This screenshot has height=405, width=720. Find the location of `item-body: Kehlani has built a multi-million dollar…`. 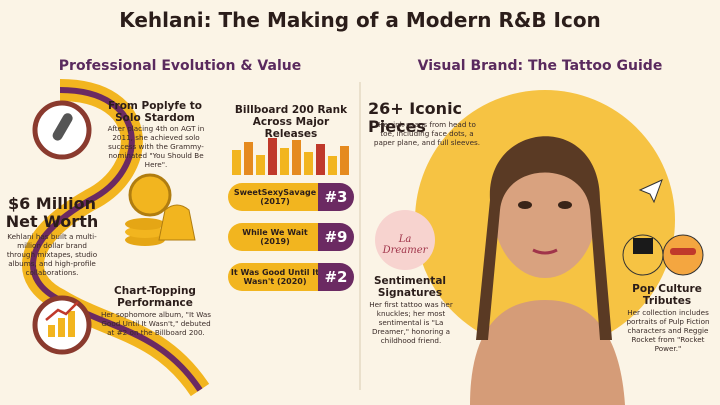

item-body: Kehlani has built a multi-million dollar… is located at coordinates (52, 254).